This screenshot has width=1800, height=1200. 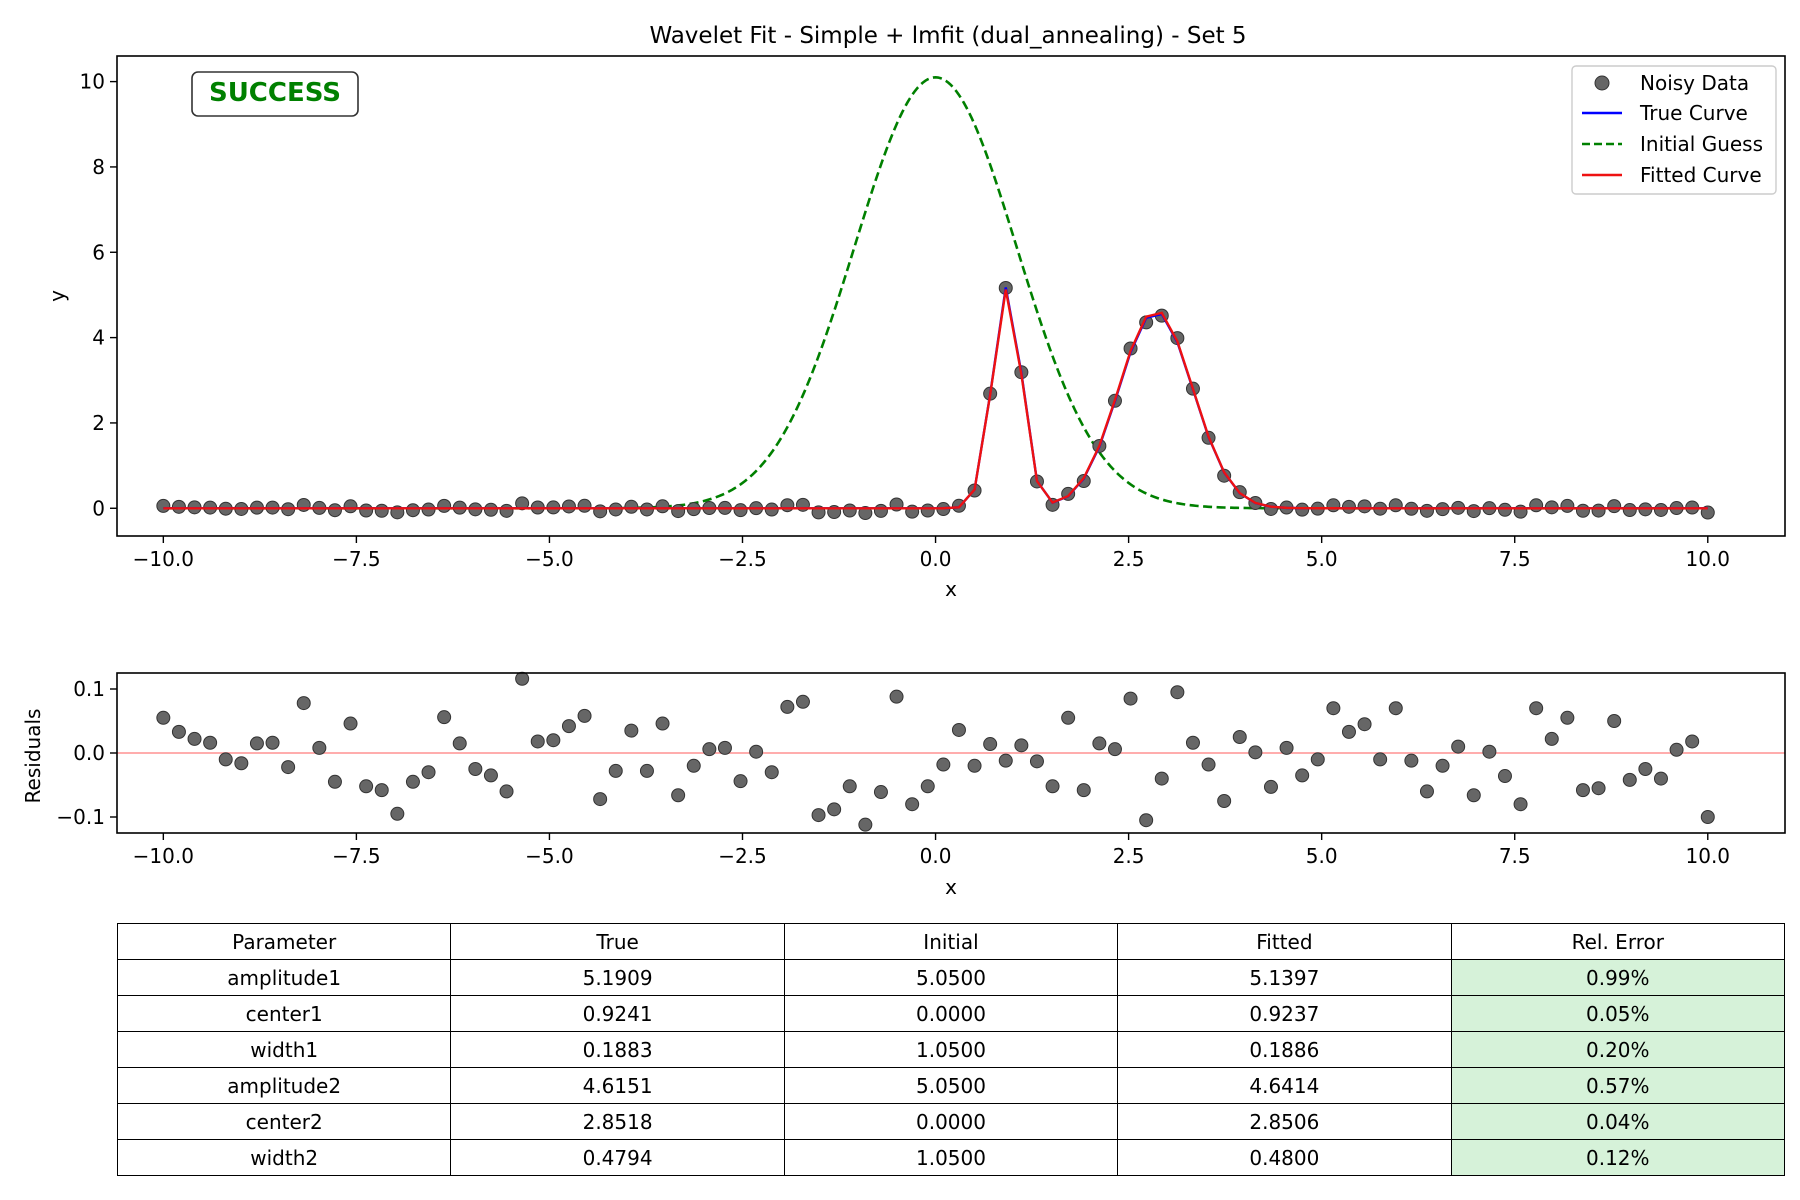 What do you see at coordinates (951, 887) in the screenshot?
I see `residual-x-label: x` at bounding box center [951, 887].